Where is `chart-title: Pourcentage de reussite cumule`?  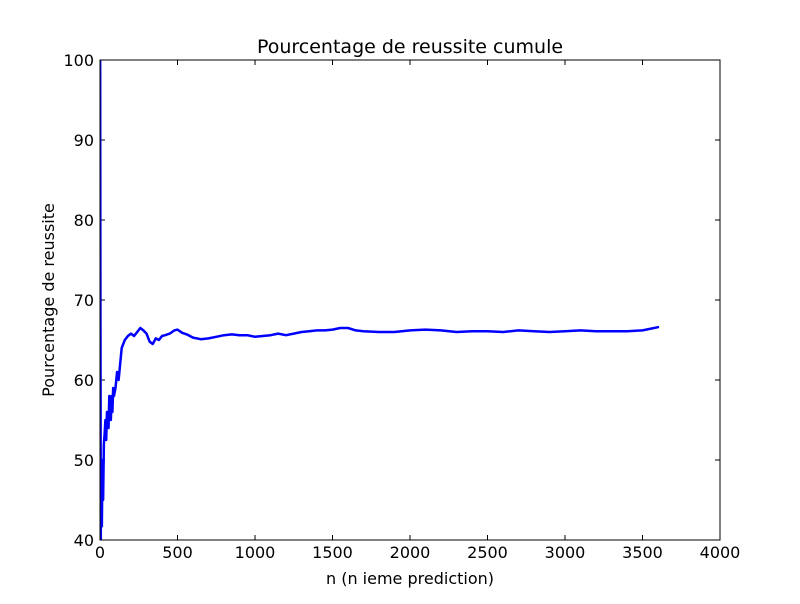
chart-title: Pourcentage de reussite cumule is located at coordinates (410, 47).